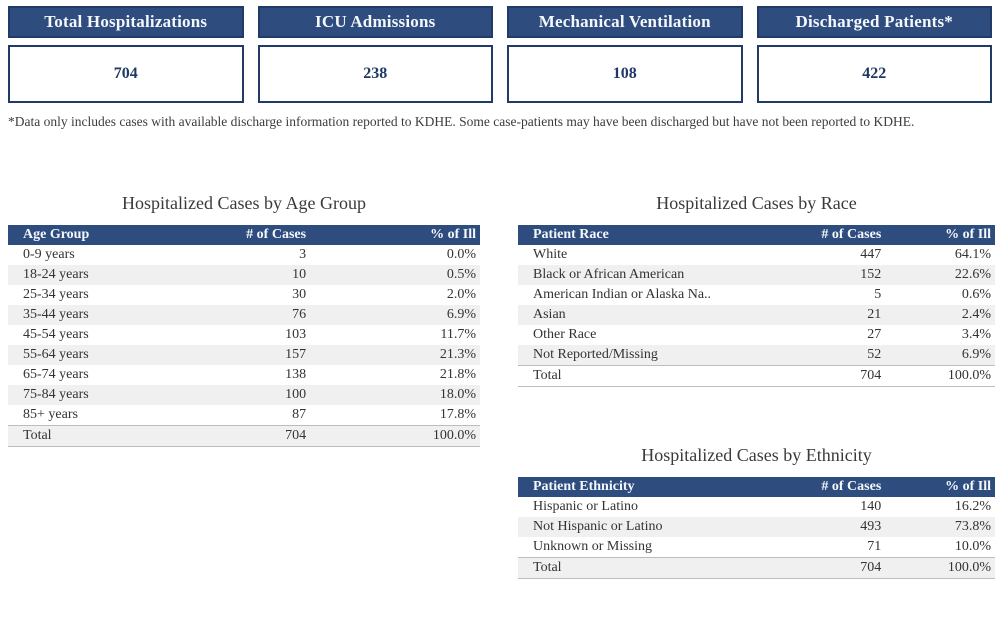 Image resolution: width=1000 pixels, height=618 pixels. What do you see at coordinates (649, 235) in the screenshot?
I see `column-header: Patient Race` at bounding box center [649, 235].